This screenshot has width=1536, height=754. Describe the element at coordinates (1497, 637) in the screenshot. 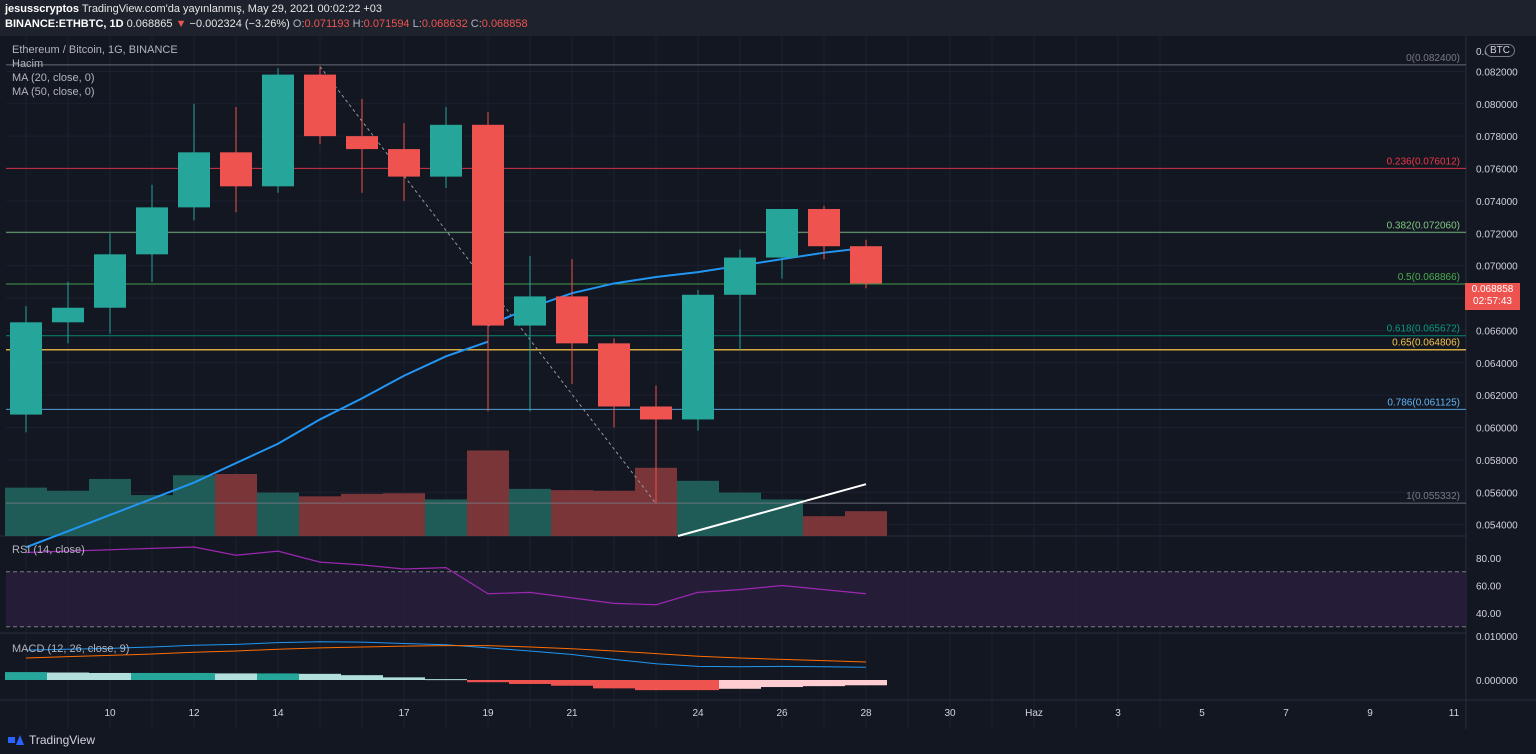

I see `macd-axis-tick: 0.010000` at that location.